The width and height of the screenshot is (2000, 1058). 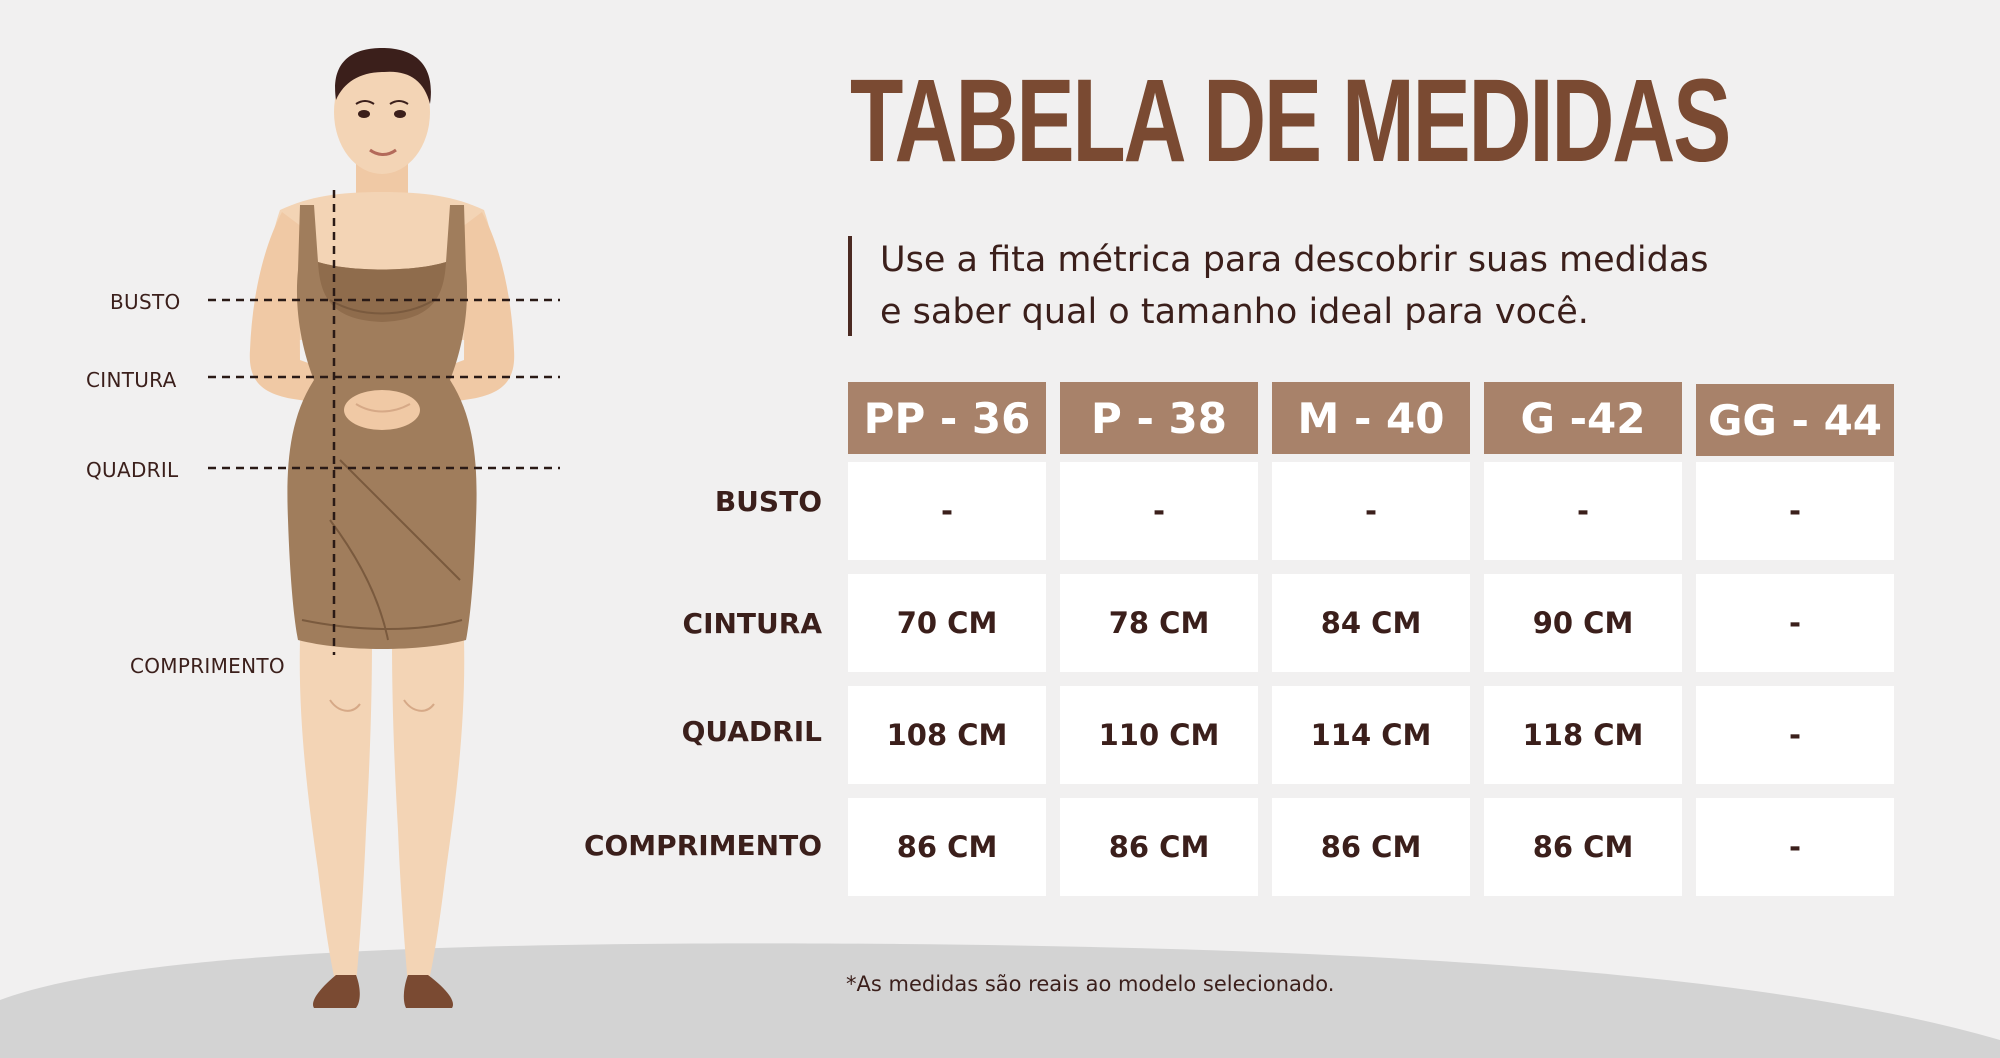 I want to click on row-label-quadril: QUADRIL, so click(x=751, y=731).